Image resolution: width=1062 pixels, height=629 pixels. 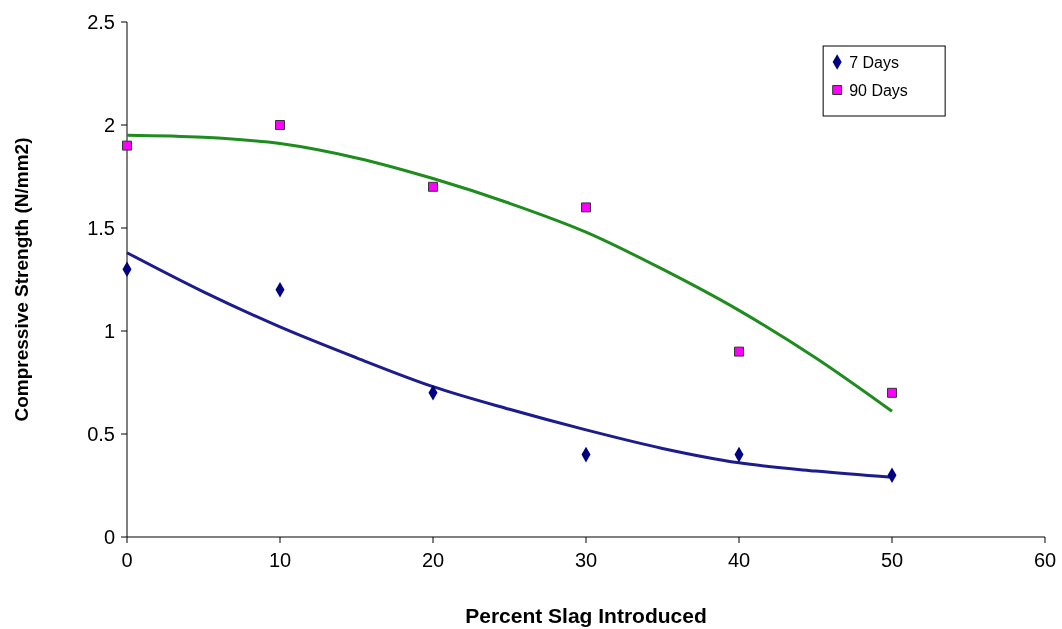 I want to click on x-tick-label: 60, so click(x=1045, y=560).